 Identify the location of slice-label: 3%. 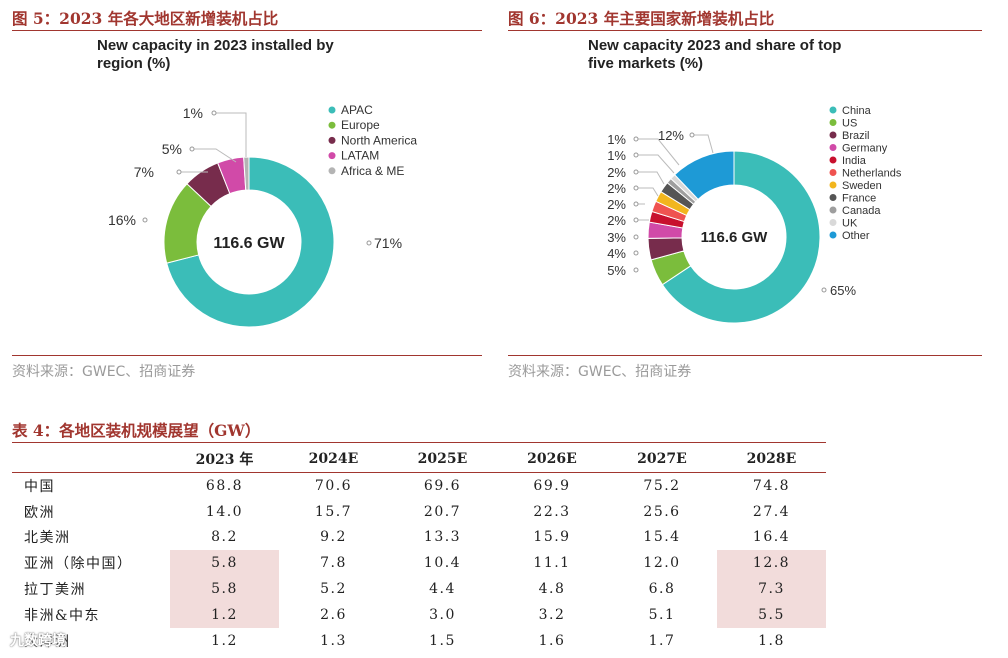
(616, 237).